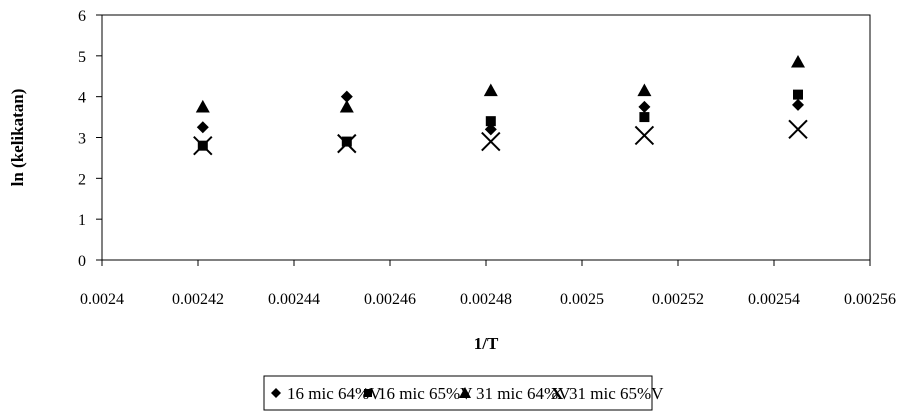 The width and height of the screenshot is (916, 414). I want to click on legend-box, so click(458, 393).